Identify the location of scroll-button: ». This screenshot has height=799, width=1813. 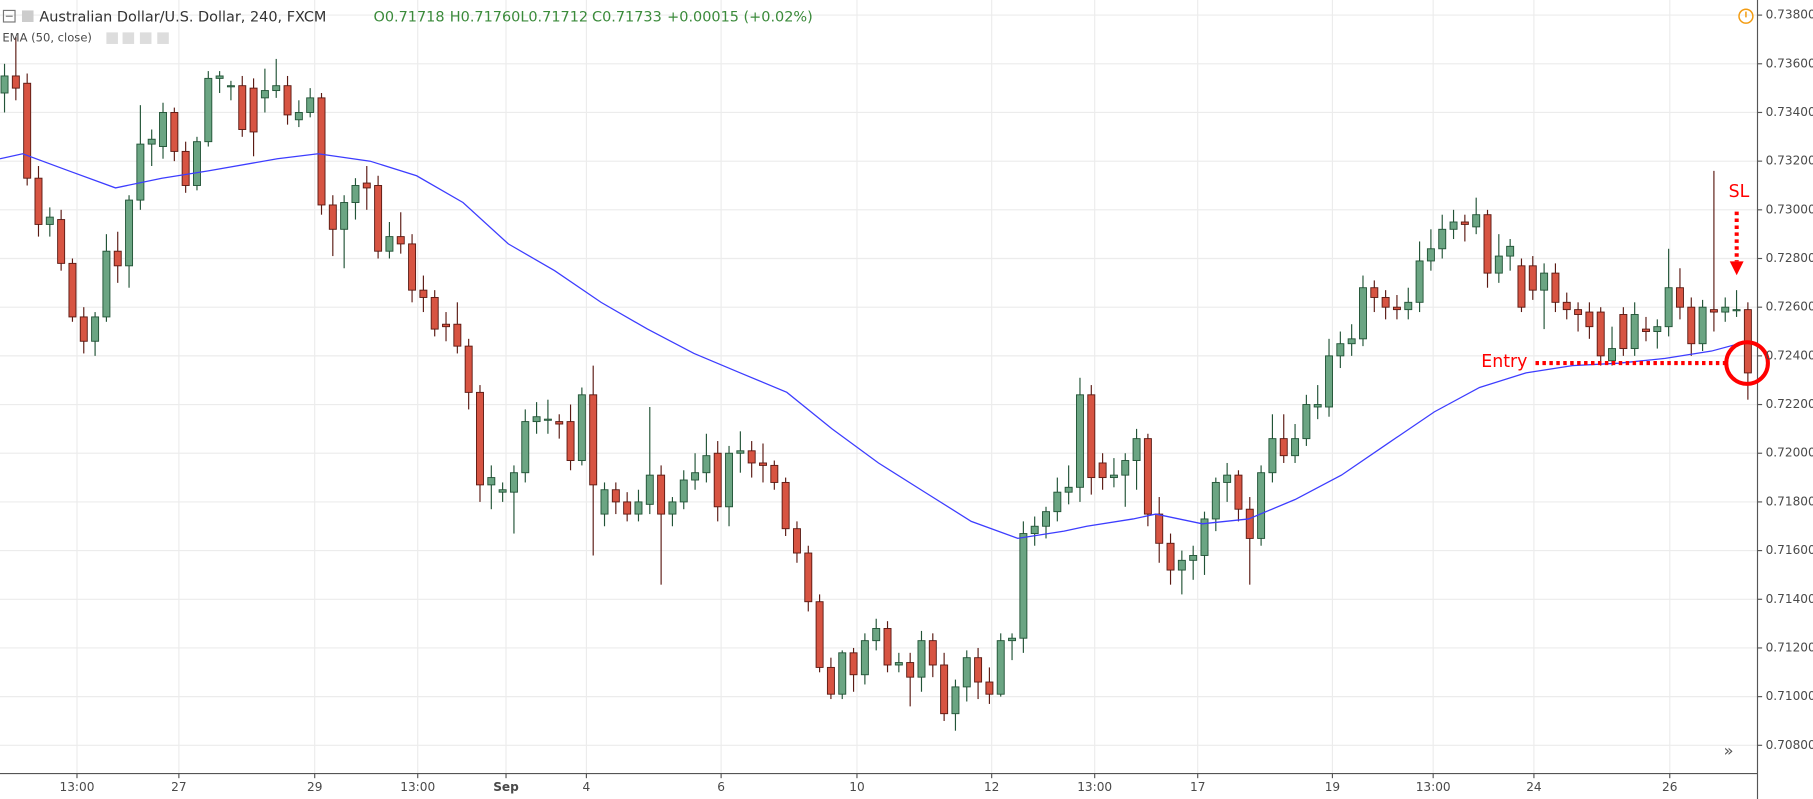
(1729, 750).